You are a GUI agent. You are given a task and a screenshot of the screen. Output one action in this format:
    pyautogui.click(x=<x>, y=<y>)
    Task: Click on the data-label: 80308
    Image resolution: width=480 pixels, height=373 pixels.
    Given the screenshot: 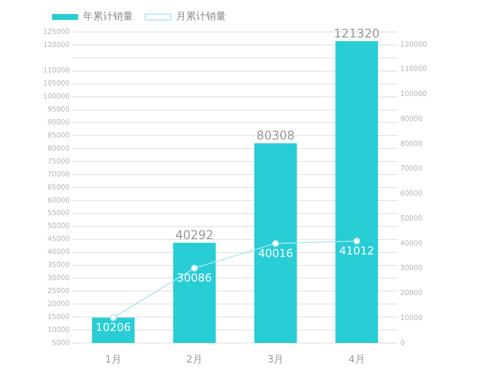 What is the action you would take?
    pyautogui.click(x=275, y=135)
    